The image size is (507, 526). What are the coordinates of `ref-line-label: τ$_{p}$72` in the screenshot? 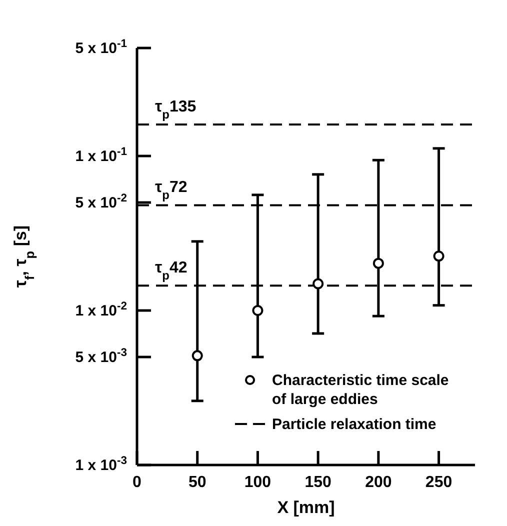 It's located at (171, 190).